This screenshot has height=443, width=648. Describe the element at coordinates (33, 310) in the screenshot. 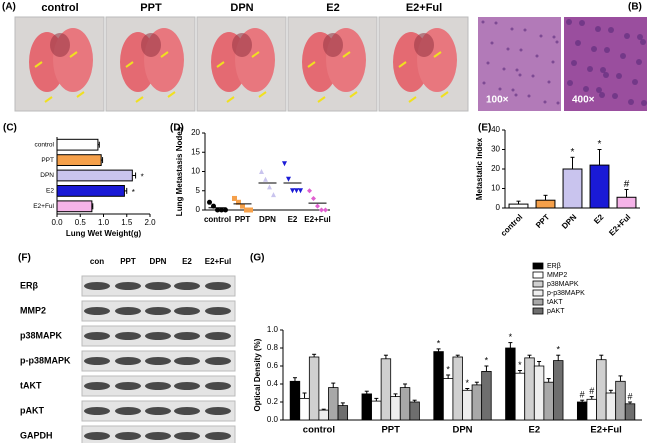

I see `protein-label: MMP2` at that location.